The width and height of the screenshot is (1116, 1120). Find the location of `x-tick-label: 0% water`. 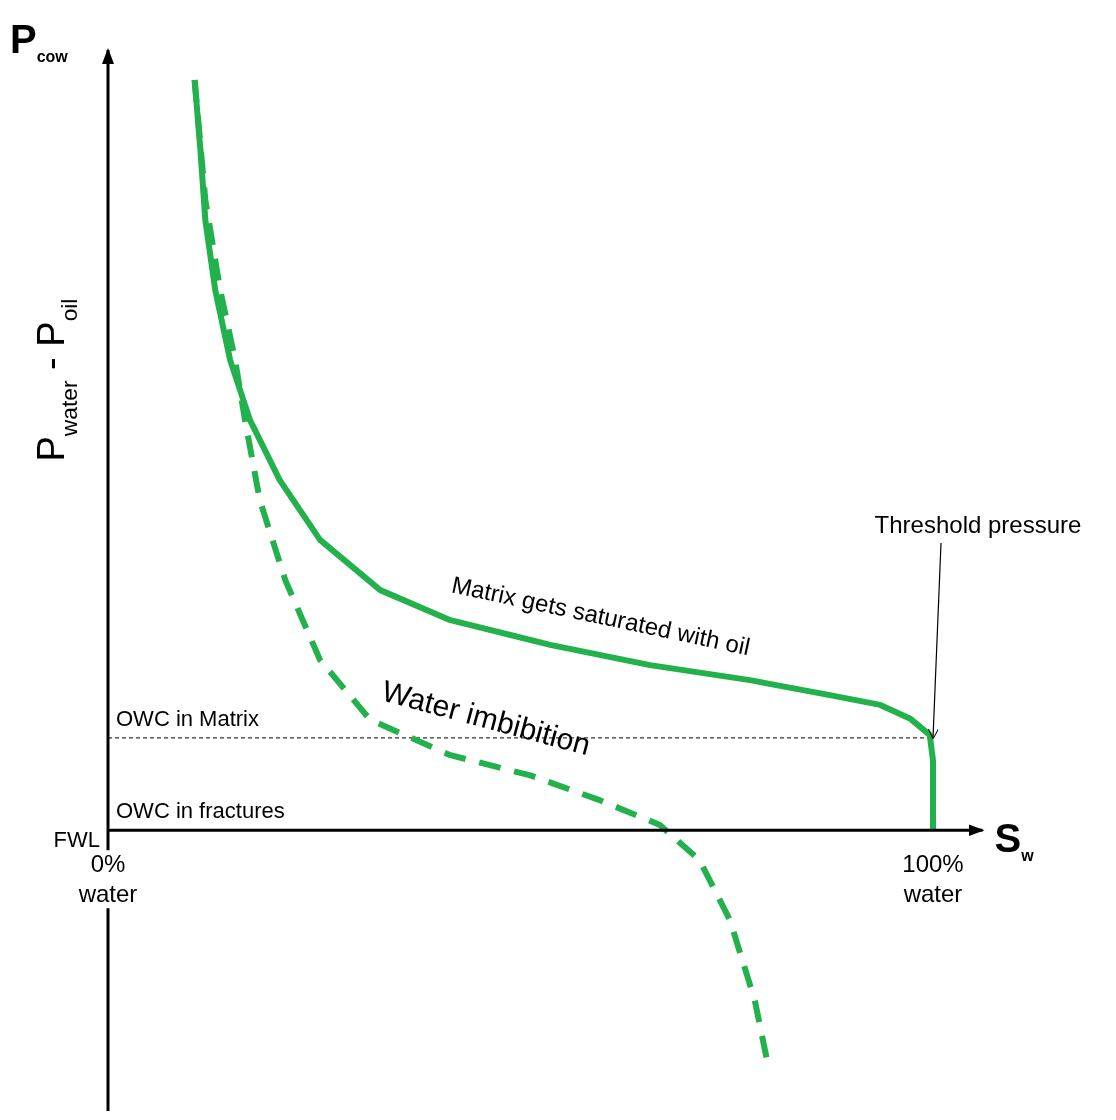

x-tick-label: 0% water is located at coordinates (107, 879).